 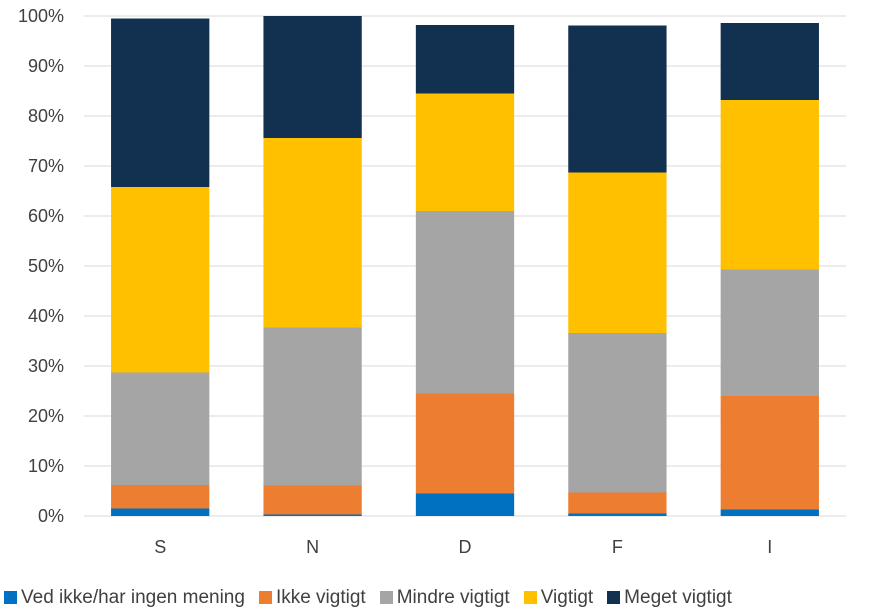 What do you see at coordinates (453, 597) in the screenshot?
I see `legend-label: Mindre vigtigt` at bounding box center [453, 597].